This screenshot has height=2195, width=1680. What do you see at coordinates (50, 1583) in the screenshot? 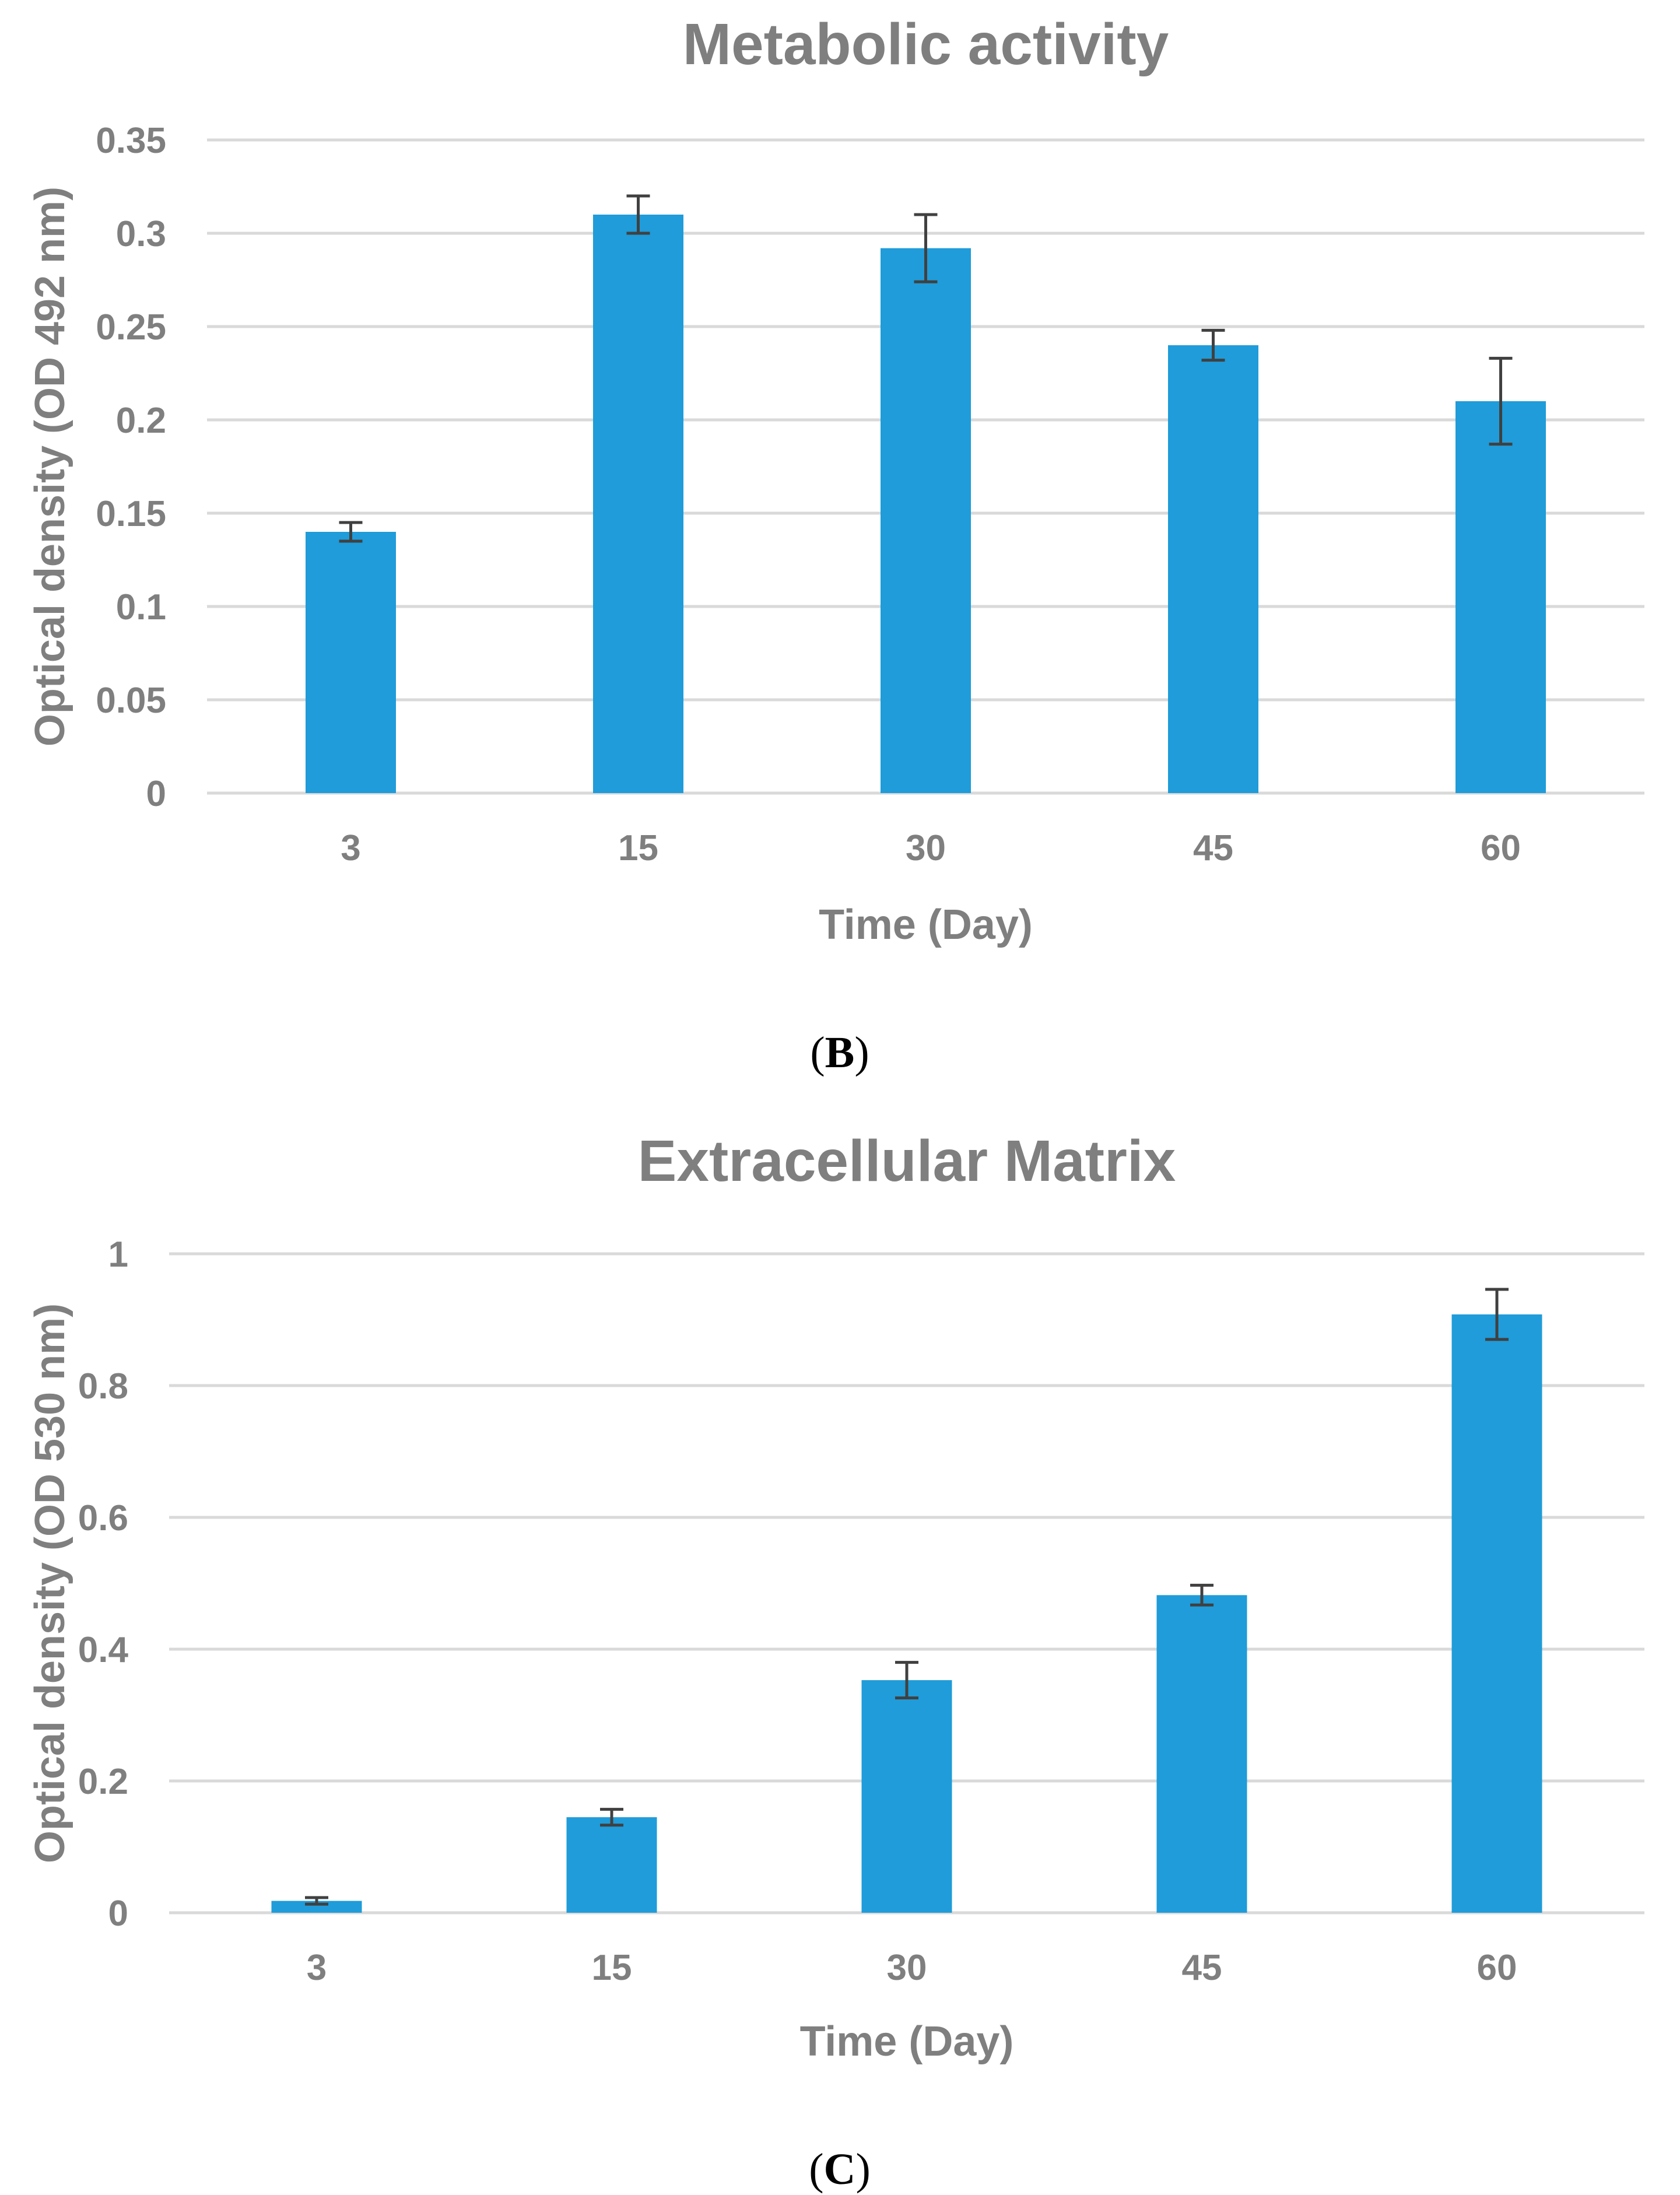
I see `y-axis-label: Optical density (OD 530 nm)` at bounding box center [50, 1583].